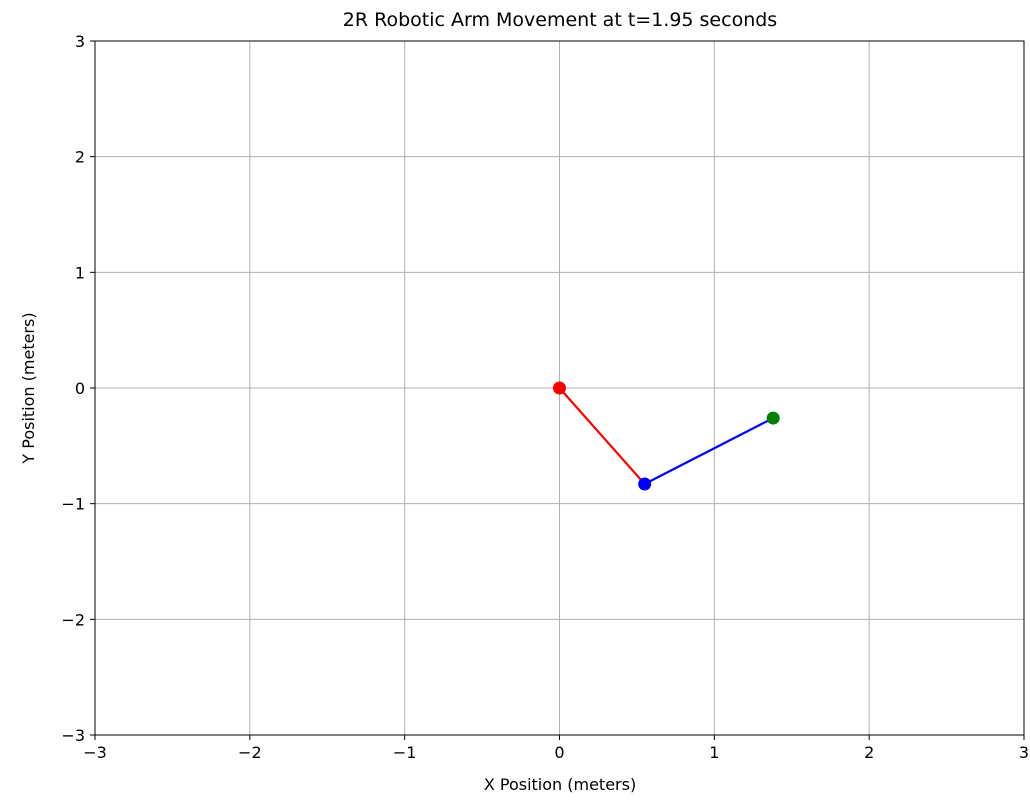 Image resolution: width=1030 pixels, height=804 pixels. I want to click on arm-link-1-line, so click(602, 436).